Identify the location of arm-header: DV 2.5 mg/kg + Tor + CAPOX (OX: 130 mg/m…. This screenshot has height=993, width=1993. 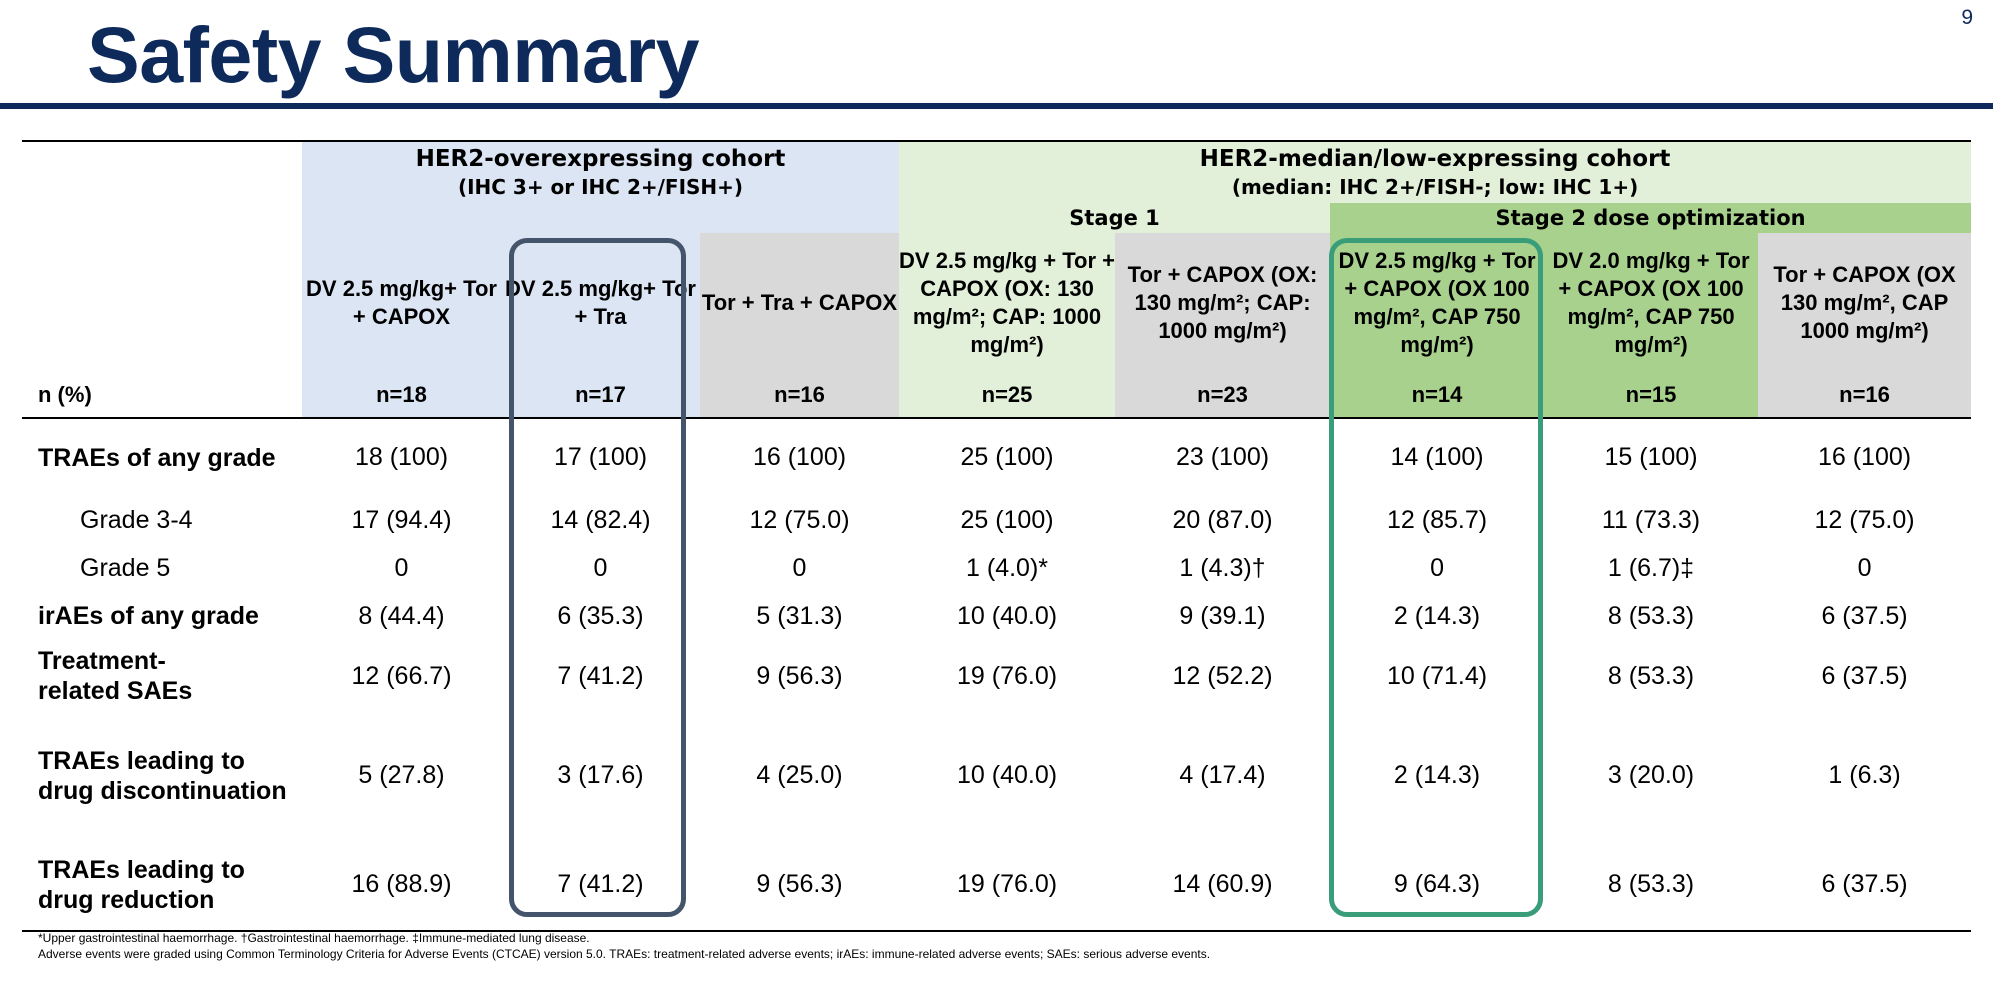
(1007, 303).